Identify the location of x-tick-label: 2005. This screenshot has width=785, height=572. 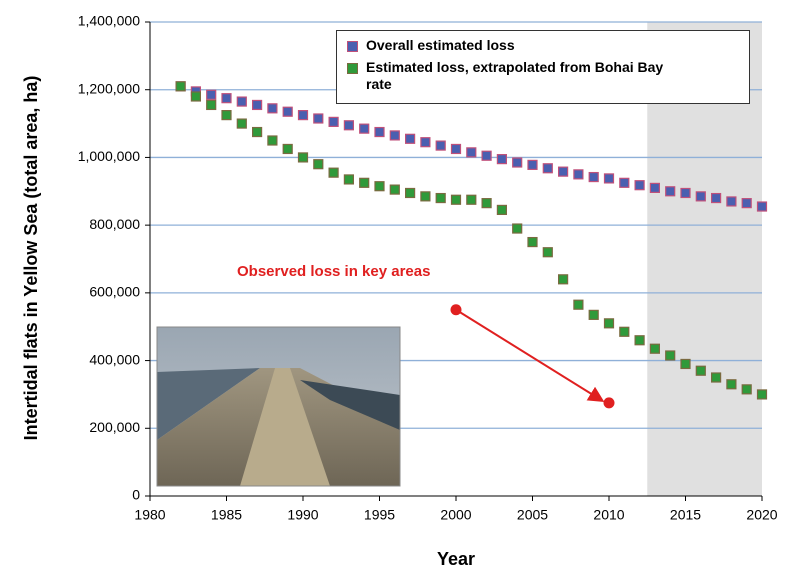
(532, 515).